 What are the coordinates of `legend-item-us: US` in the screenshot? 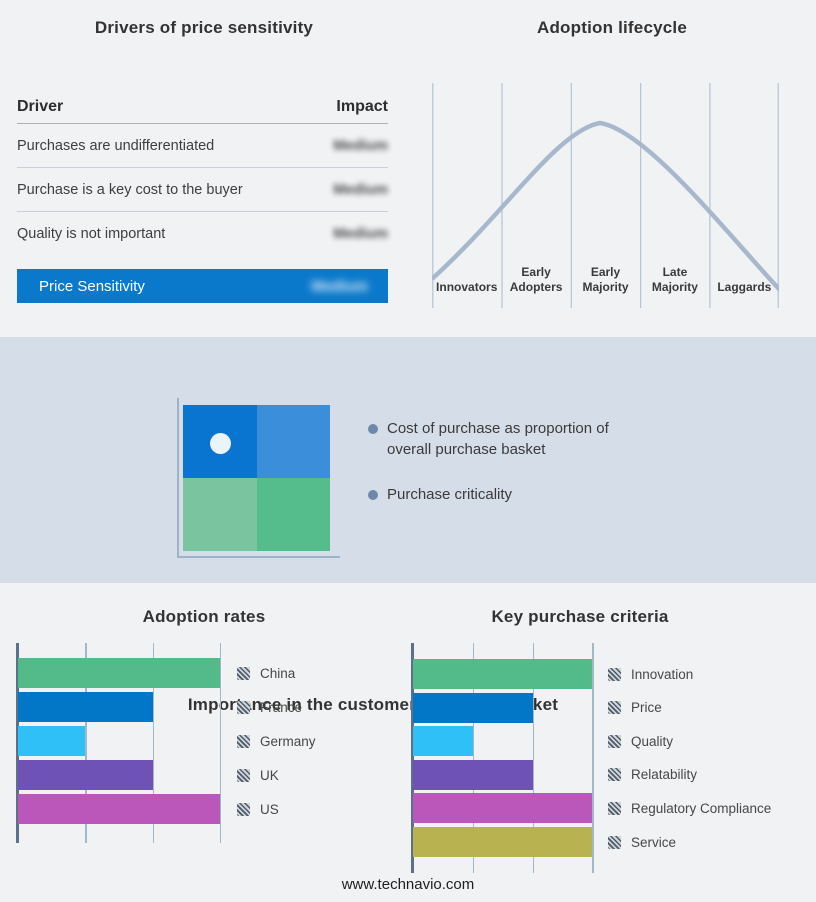 It's located at (258, 809).